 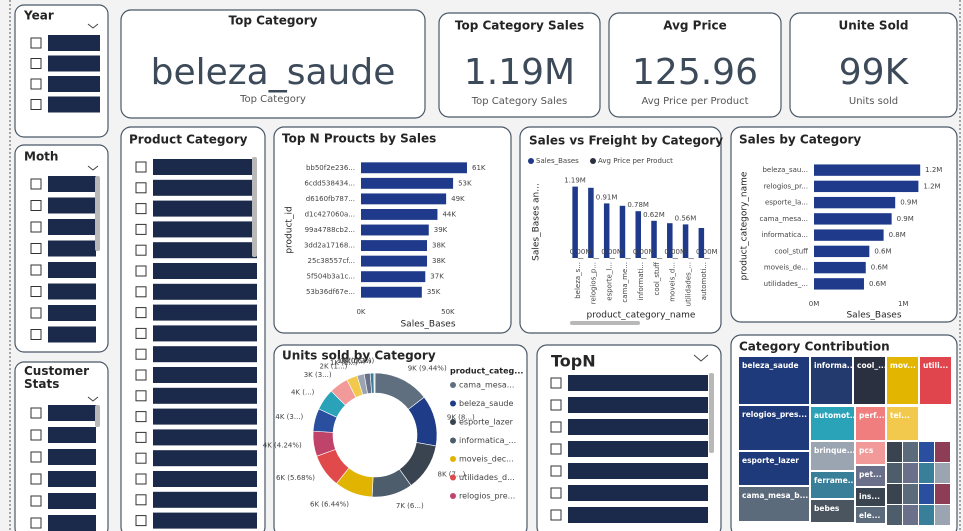 What do you see at coordinates (273, 72) in the screenshot?
I see `card-value: beleza_saude` at bounding box center [273, 72].